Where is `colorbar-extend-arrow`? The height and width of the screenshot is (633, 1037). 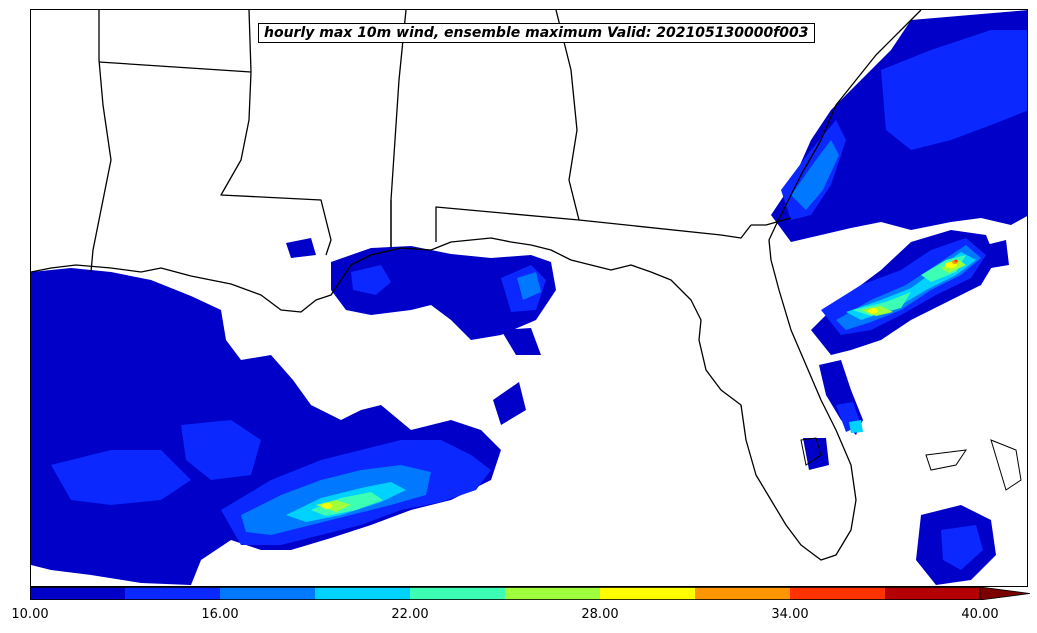
colorbar-extend-arrow is located at coordinates (1004, 593).